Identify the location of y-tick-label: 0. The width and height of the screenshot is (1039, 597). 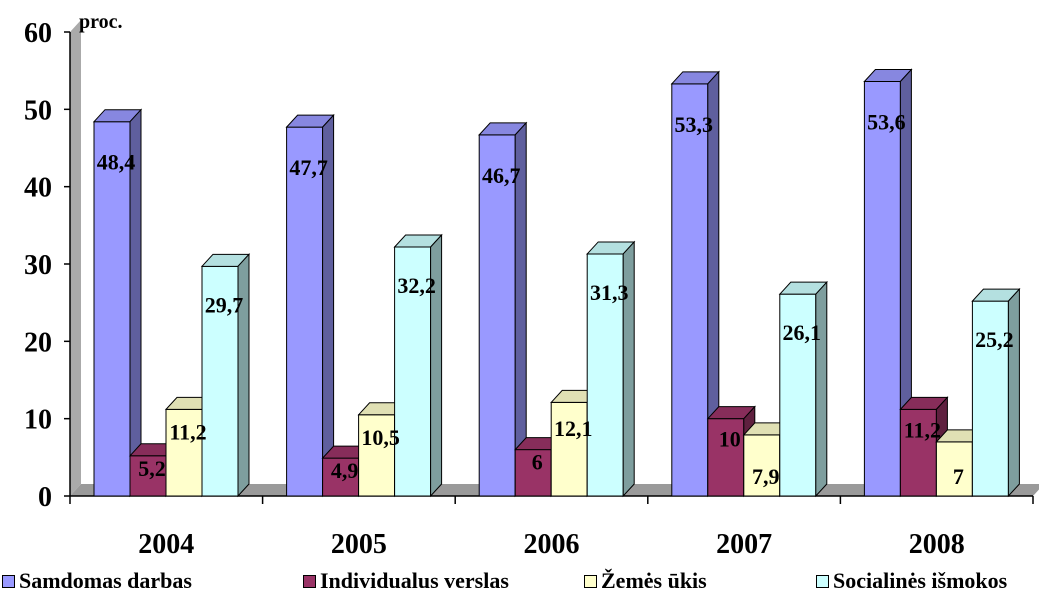
(45, 497).